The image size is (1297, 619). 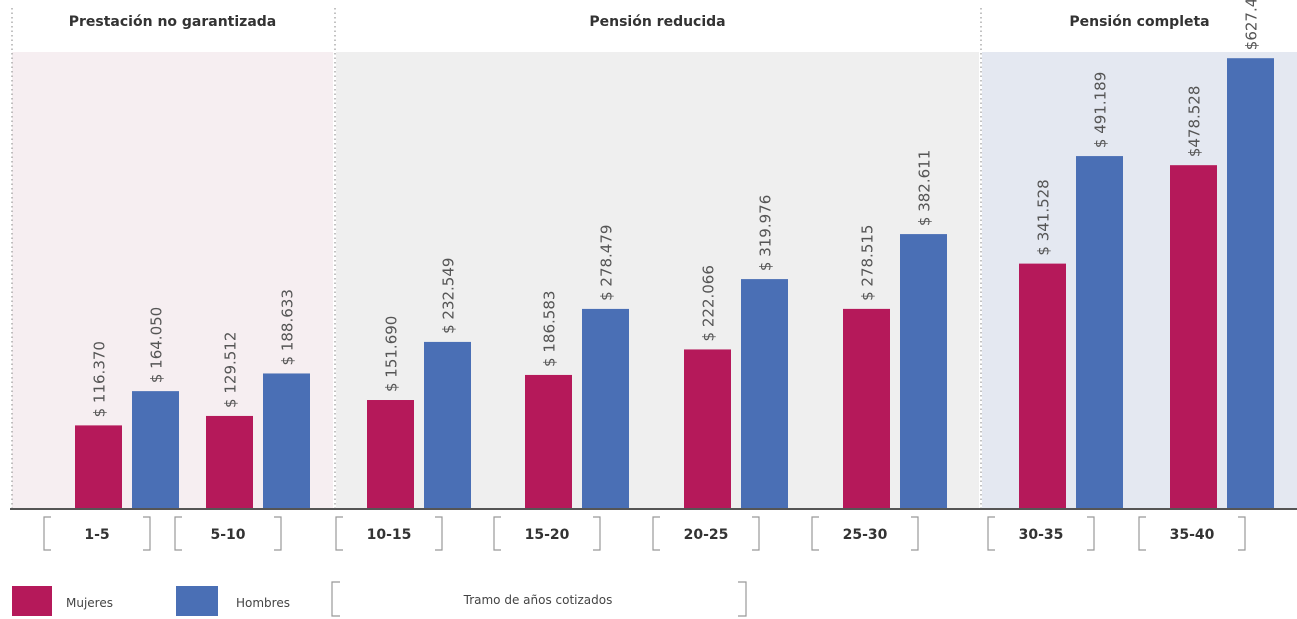 I want to click on category-label: 15-20, so click(x=547, y=535).